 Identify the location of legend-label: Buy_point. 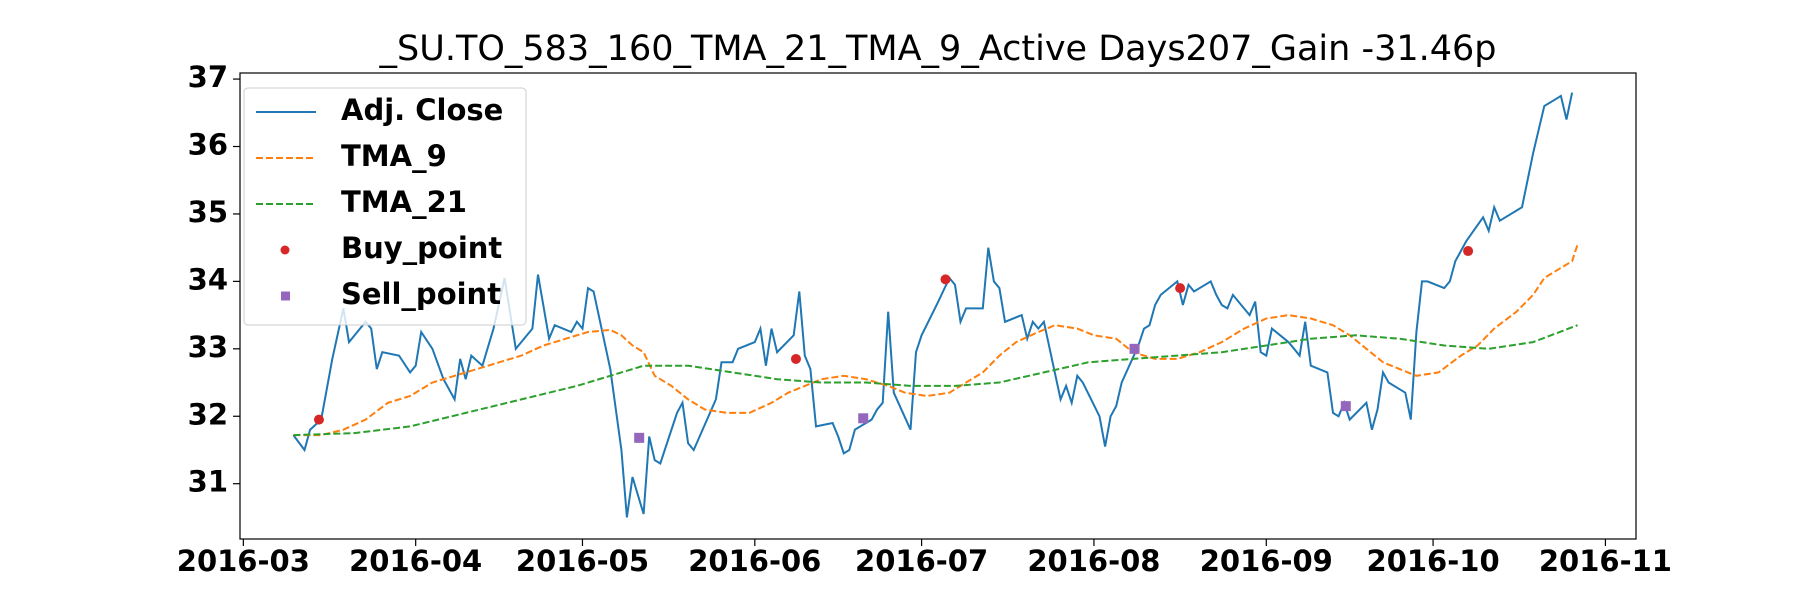
(421, 248).